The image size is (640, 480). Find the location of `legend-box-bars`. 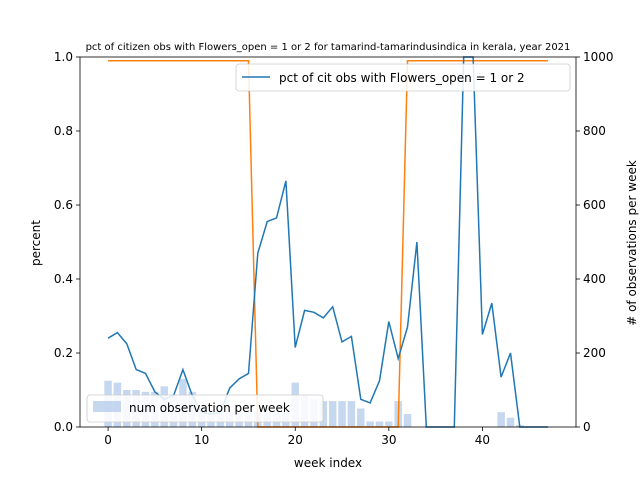

legend-box-bars is located at coordinates (205, 408).